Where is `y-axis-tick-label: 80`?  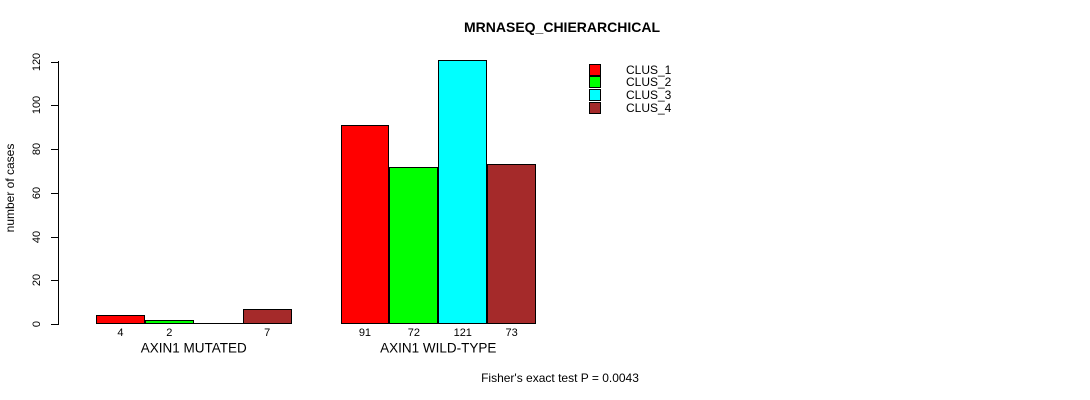 y-axis-tick-label: 80 is located at coordinates (36, 149).